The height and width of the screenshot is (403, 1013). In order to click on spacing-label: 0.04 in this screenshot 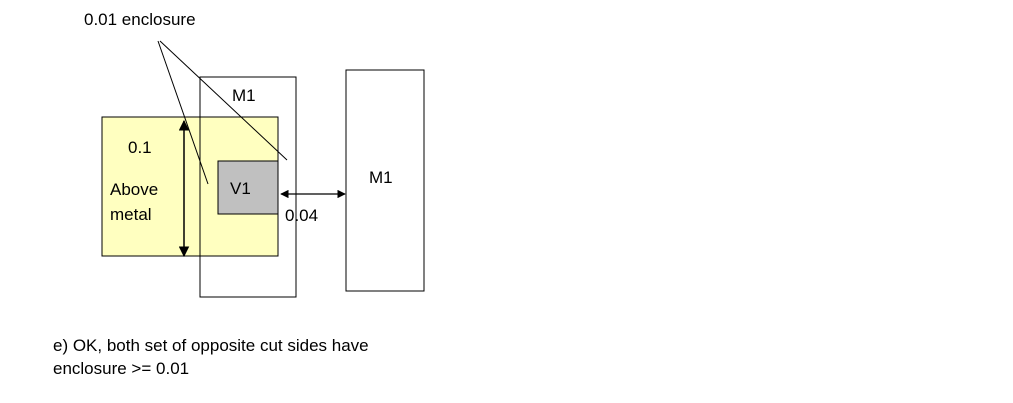, I will do `click(301, 215)`.